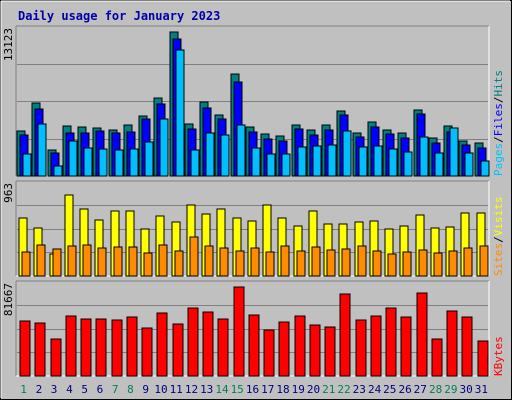 This screenshot has height=400, width=512. What do you see at coordinates (267, 389) in the screenshot?
I see `x-tick-label: 17` at bounding box center [267, 389].